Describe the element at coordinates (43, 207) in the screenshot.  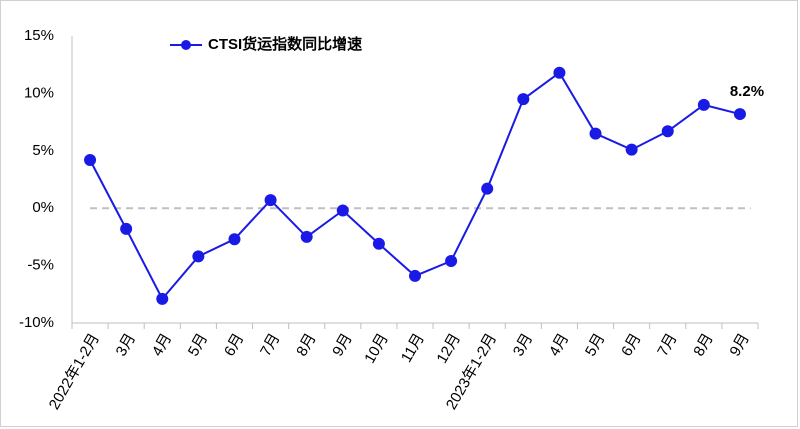
I see `y-tick-label: 0%` at that location.